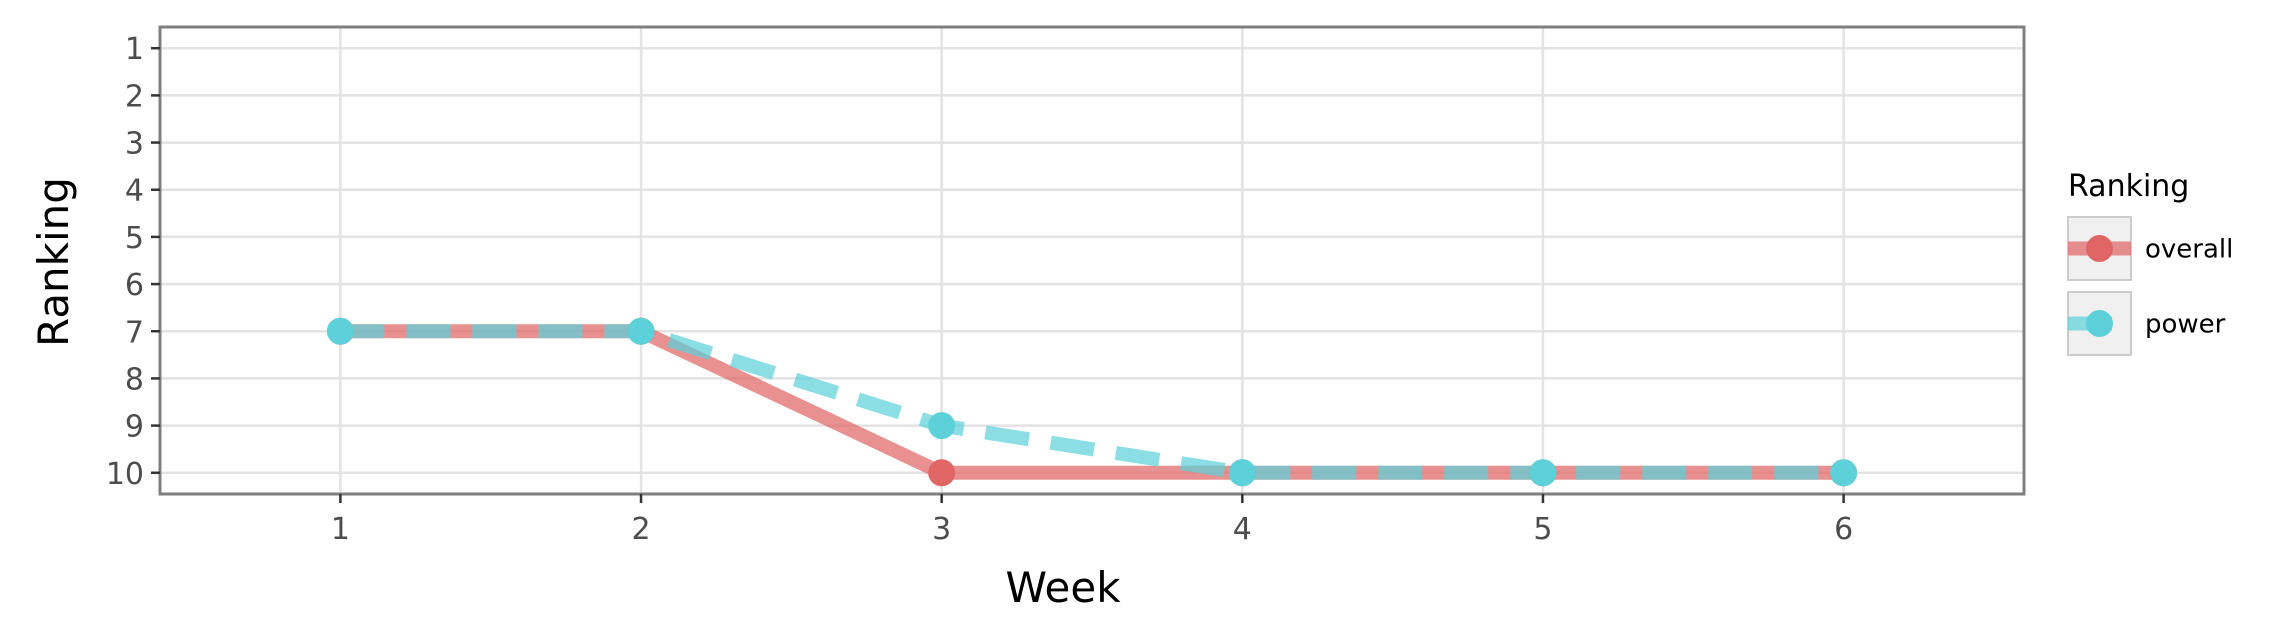 The height and width of the screenshot is (641, 2276). What do you see at coordinates (53, 262) in the screenshot?
I see `y-axis-title: Ranking` at bounding box center [53, 262].